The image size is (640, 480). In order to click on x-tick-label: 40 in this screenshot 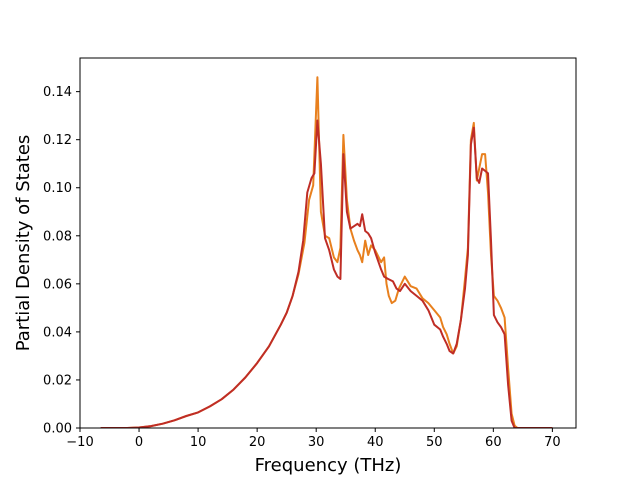, I will do `click(375, 442)`.